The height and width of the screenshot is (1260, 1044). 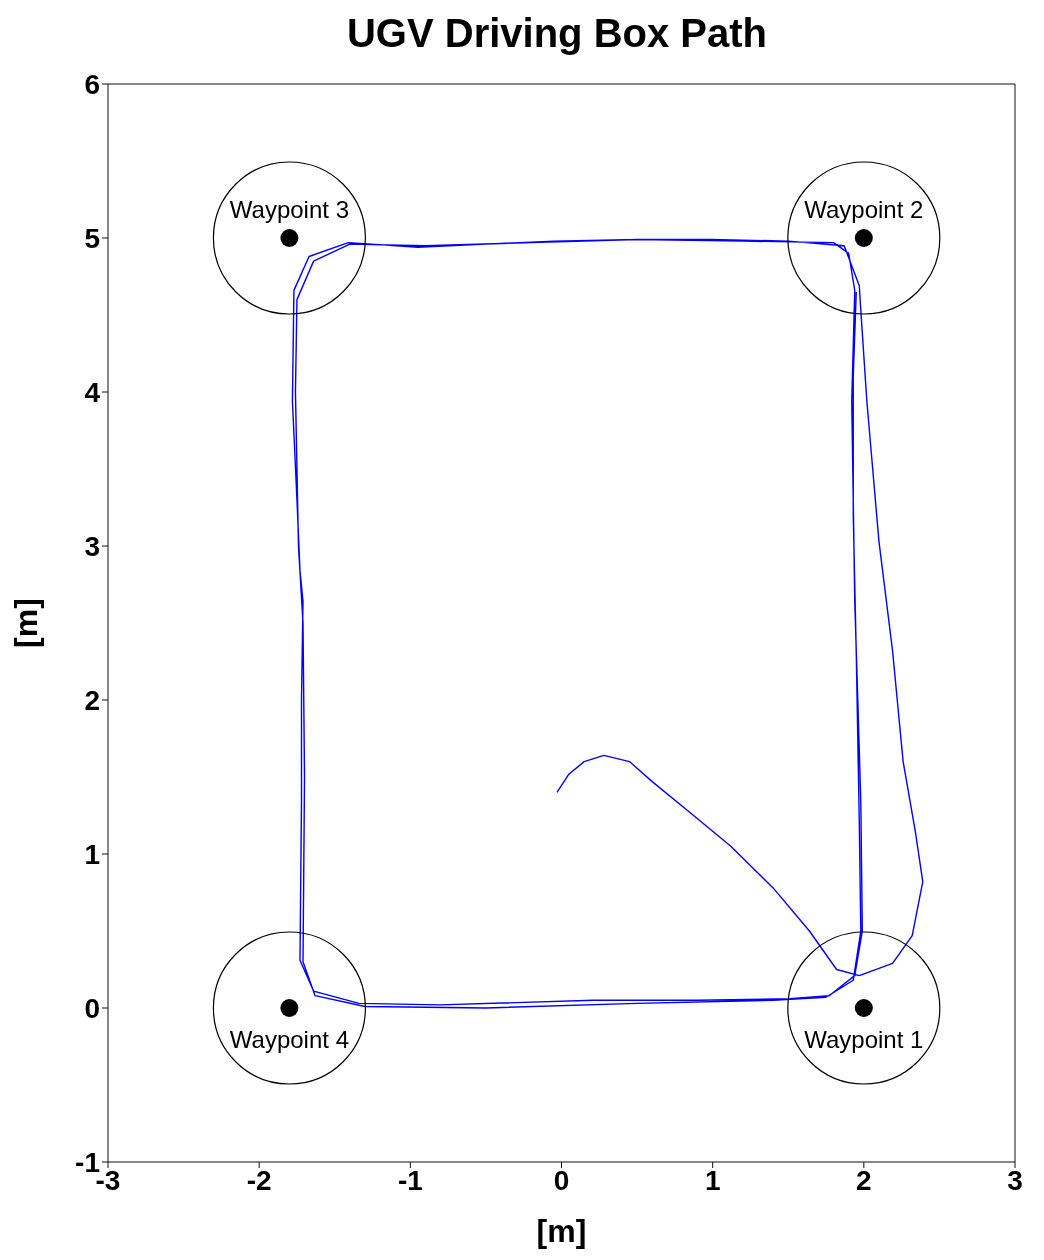 I want to click on x-tick-label: 1, so click(x=712, y=1180).